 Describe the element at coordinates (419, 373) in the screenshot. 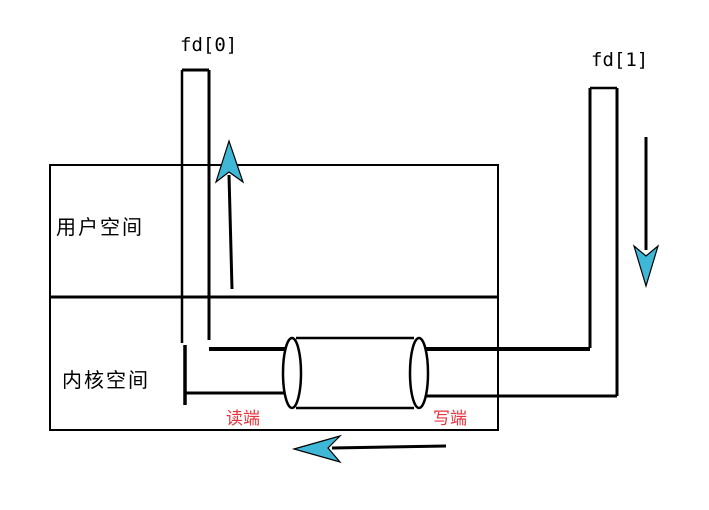

I see `pipe-write-opening` at that location.